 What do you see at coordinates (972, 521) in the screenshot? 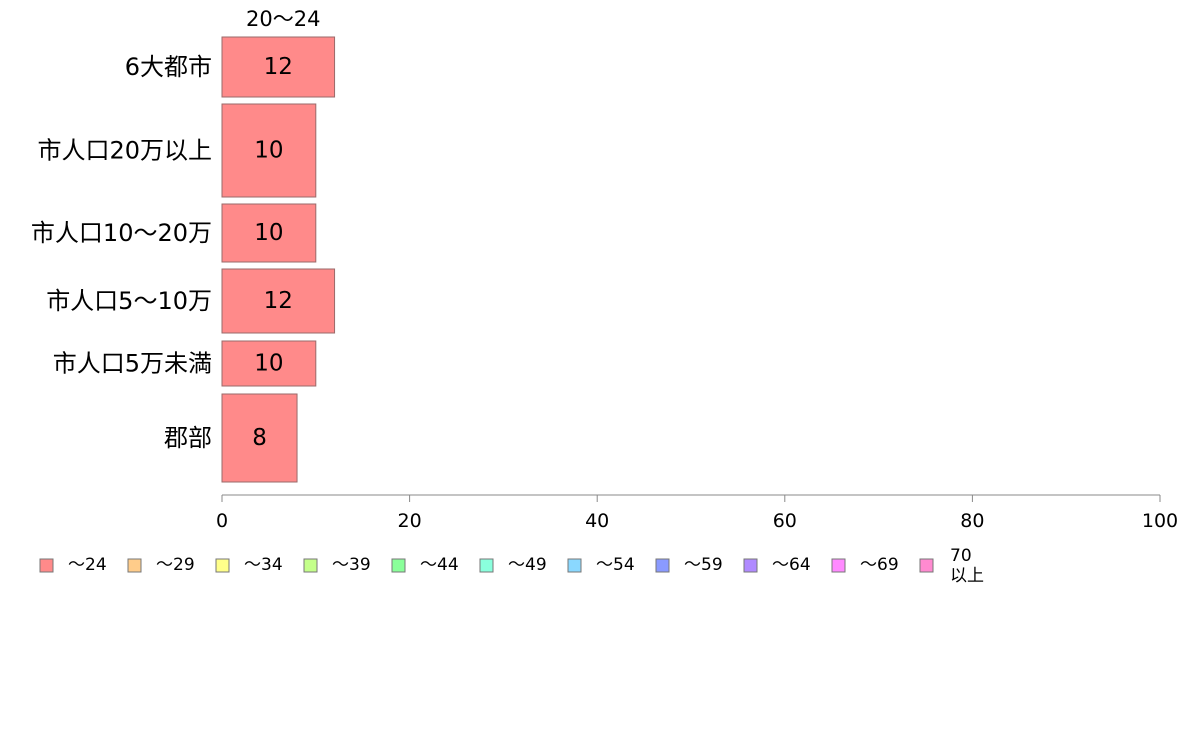
I see `x-tick-label: 80` at bounding box center [972, 521].